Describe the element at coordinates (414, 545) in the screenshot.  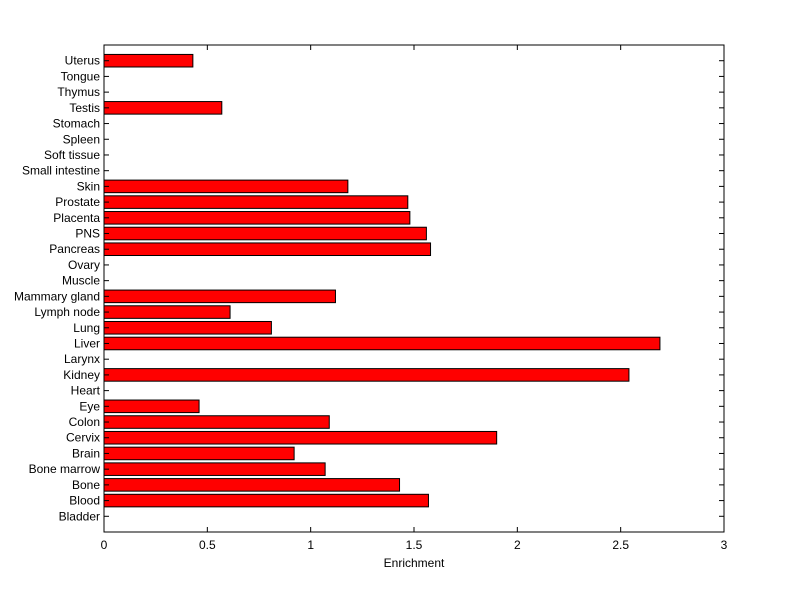
I see `x-tick-label: 1.5` at that location.